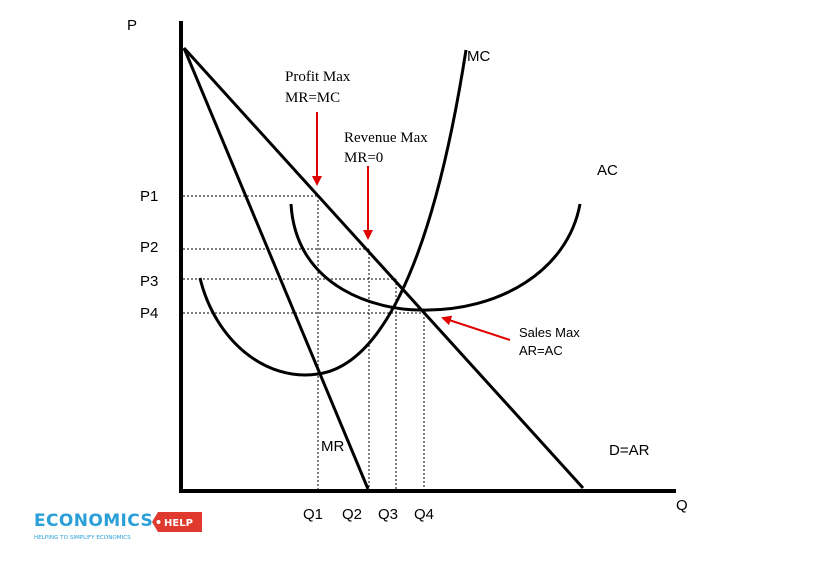  I want to click on revenue-max-condition: MR=0, so click(363, 158).